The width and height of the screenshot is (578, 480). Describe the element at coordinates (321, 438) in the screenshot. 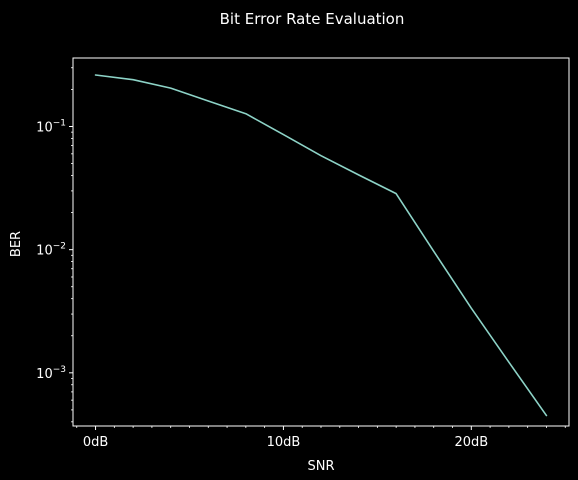

I see `x-axis-ticks: 0dB 10dB 20dB` at that location.